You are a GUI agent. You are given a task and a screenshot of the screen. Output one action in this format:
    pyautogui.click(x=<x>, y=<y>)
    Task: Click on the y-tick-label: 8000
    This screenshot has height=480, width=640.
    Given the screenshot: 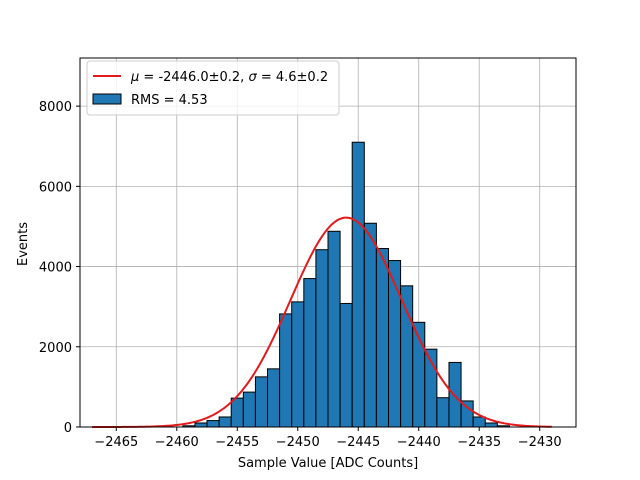 What is the action you would take?
    pyautogui.click(x=55, y=107)
    